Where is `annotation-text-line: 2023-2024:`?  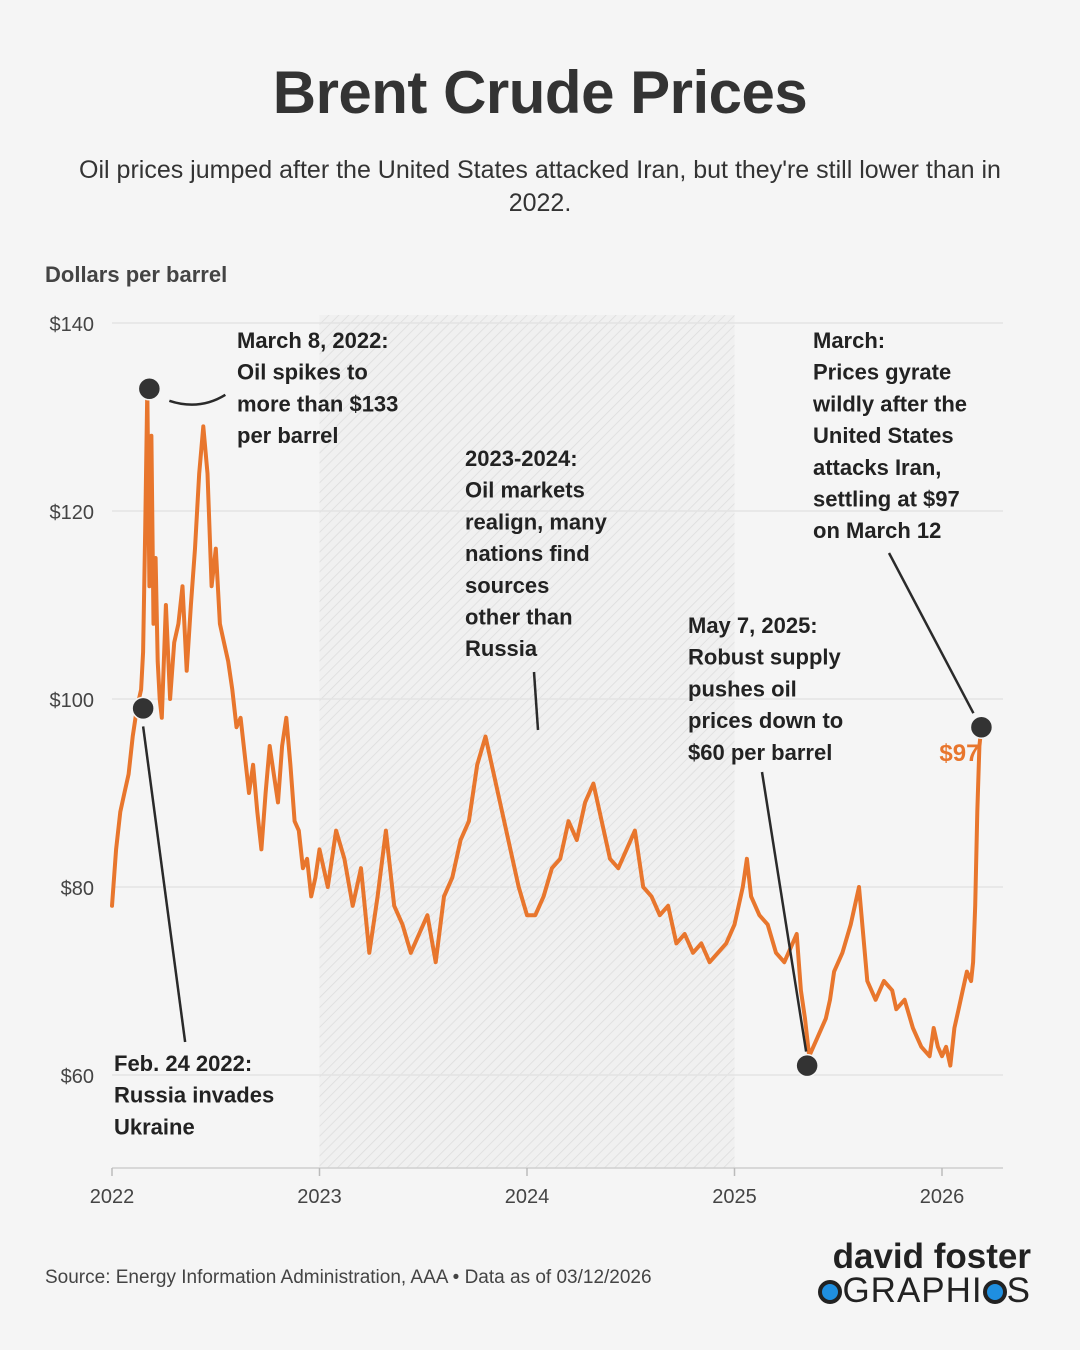
annotation-text-line: 2023-2024: is located at coordinates (521, 458).